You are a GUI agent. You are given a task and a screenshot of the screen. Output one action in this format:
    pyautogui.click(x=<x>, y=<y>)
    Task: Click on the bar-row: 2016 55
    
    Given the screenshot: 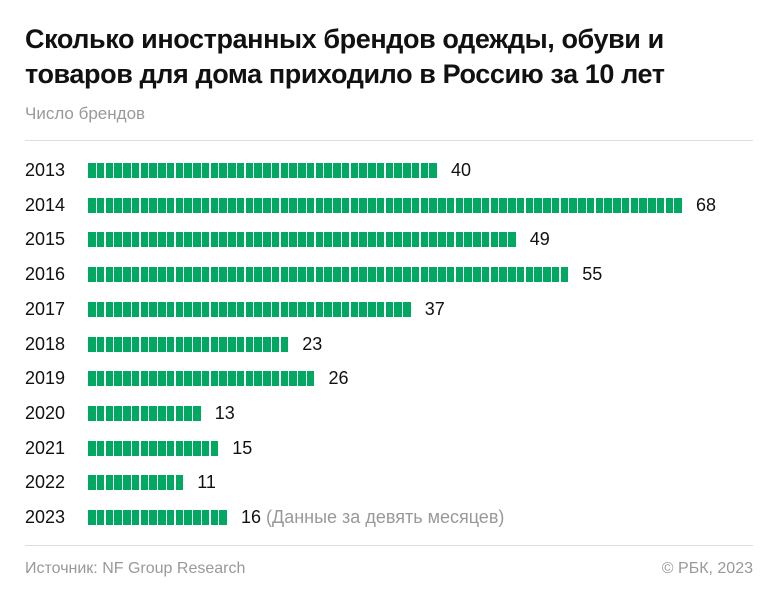 What is the action you would take?
    pyautogui.click(x=389, y=274)
    